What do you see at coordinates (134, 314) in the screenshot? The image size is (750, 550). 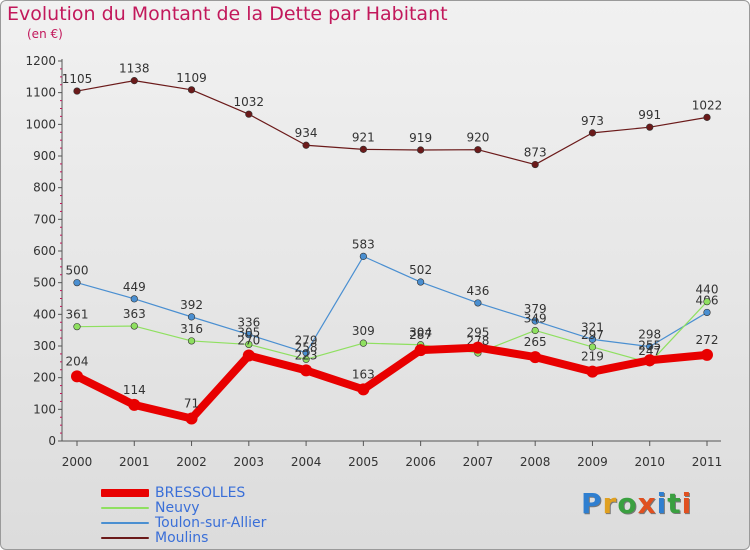 I see `data-label: 363` at bounding box center [134, 314].